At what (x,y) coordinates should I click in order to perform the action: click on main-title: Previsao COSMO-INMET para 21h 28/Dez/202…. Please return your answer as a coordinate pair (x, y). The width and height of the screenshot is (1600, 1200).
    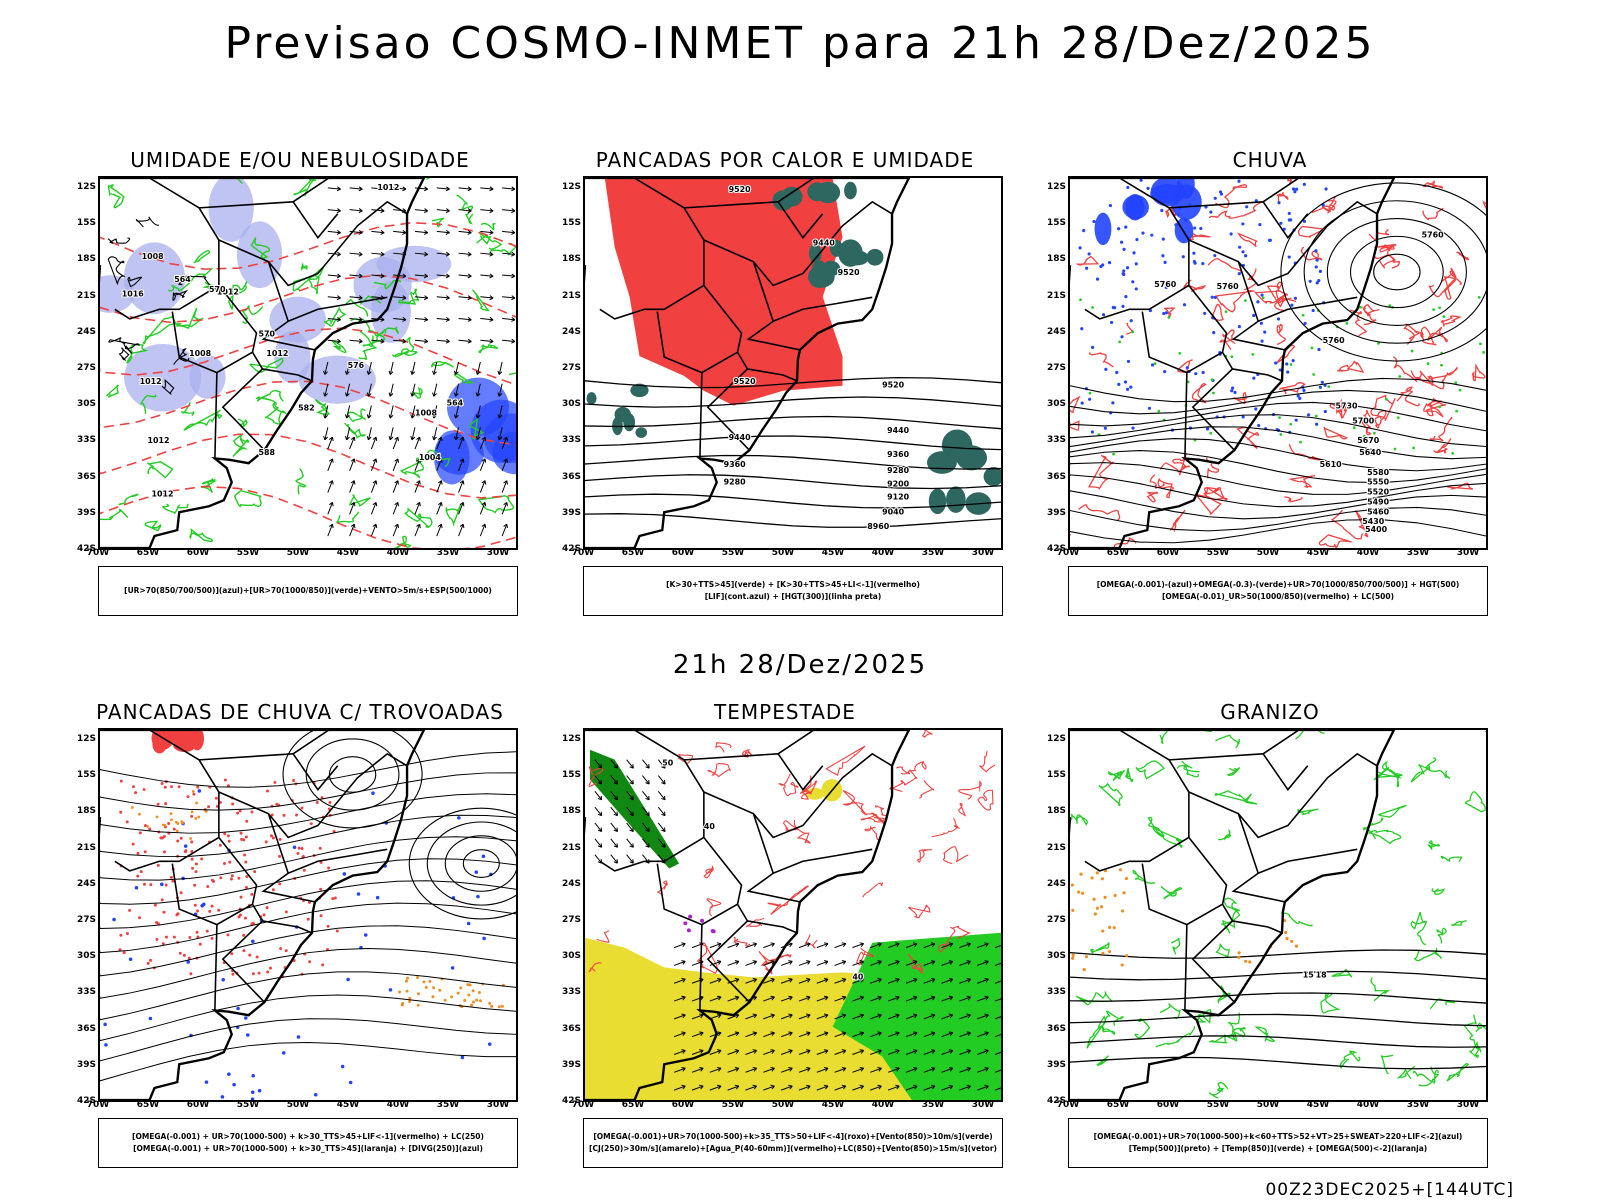
    Looking at the image, I should click on (800, 43).